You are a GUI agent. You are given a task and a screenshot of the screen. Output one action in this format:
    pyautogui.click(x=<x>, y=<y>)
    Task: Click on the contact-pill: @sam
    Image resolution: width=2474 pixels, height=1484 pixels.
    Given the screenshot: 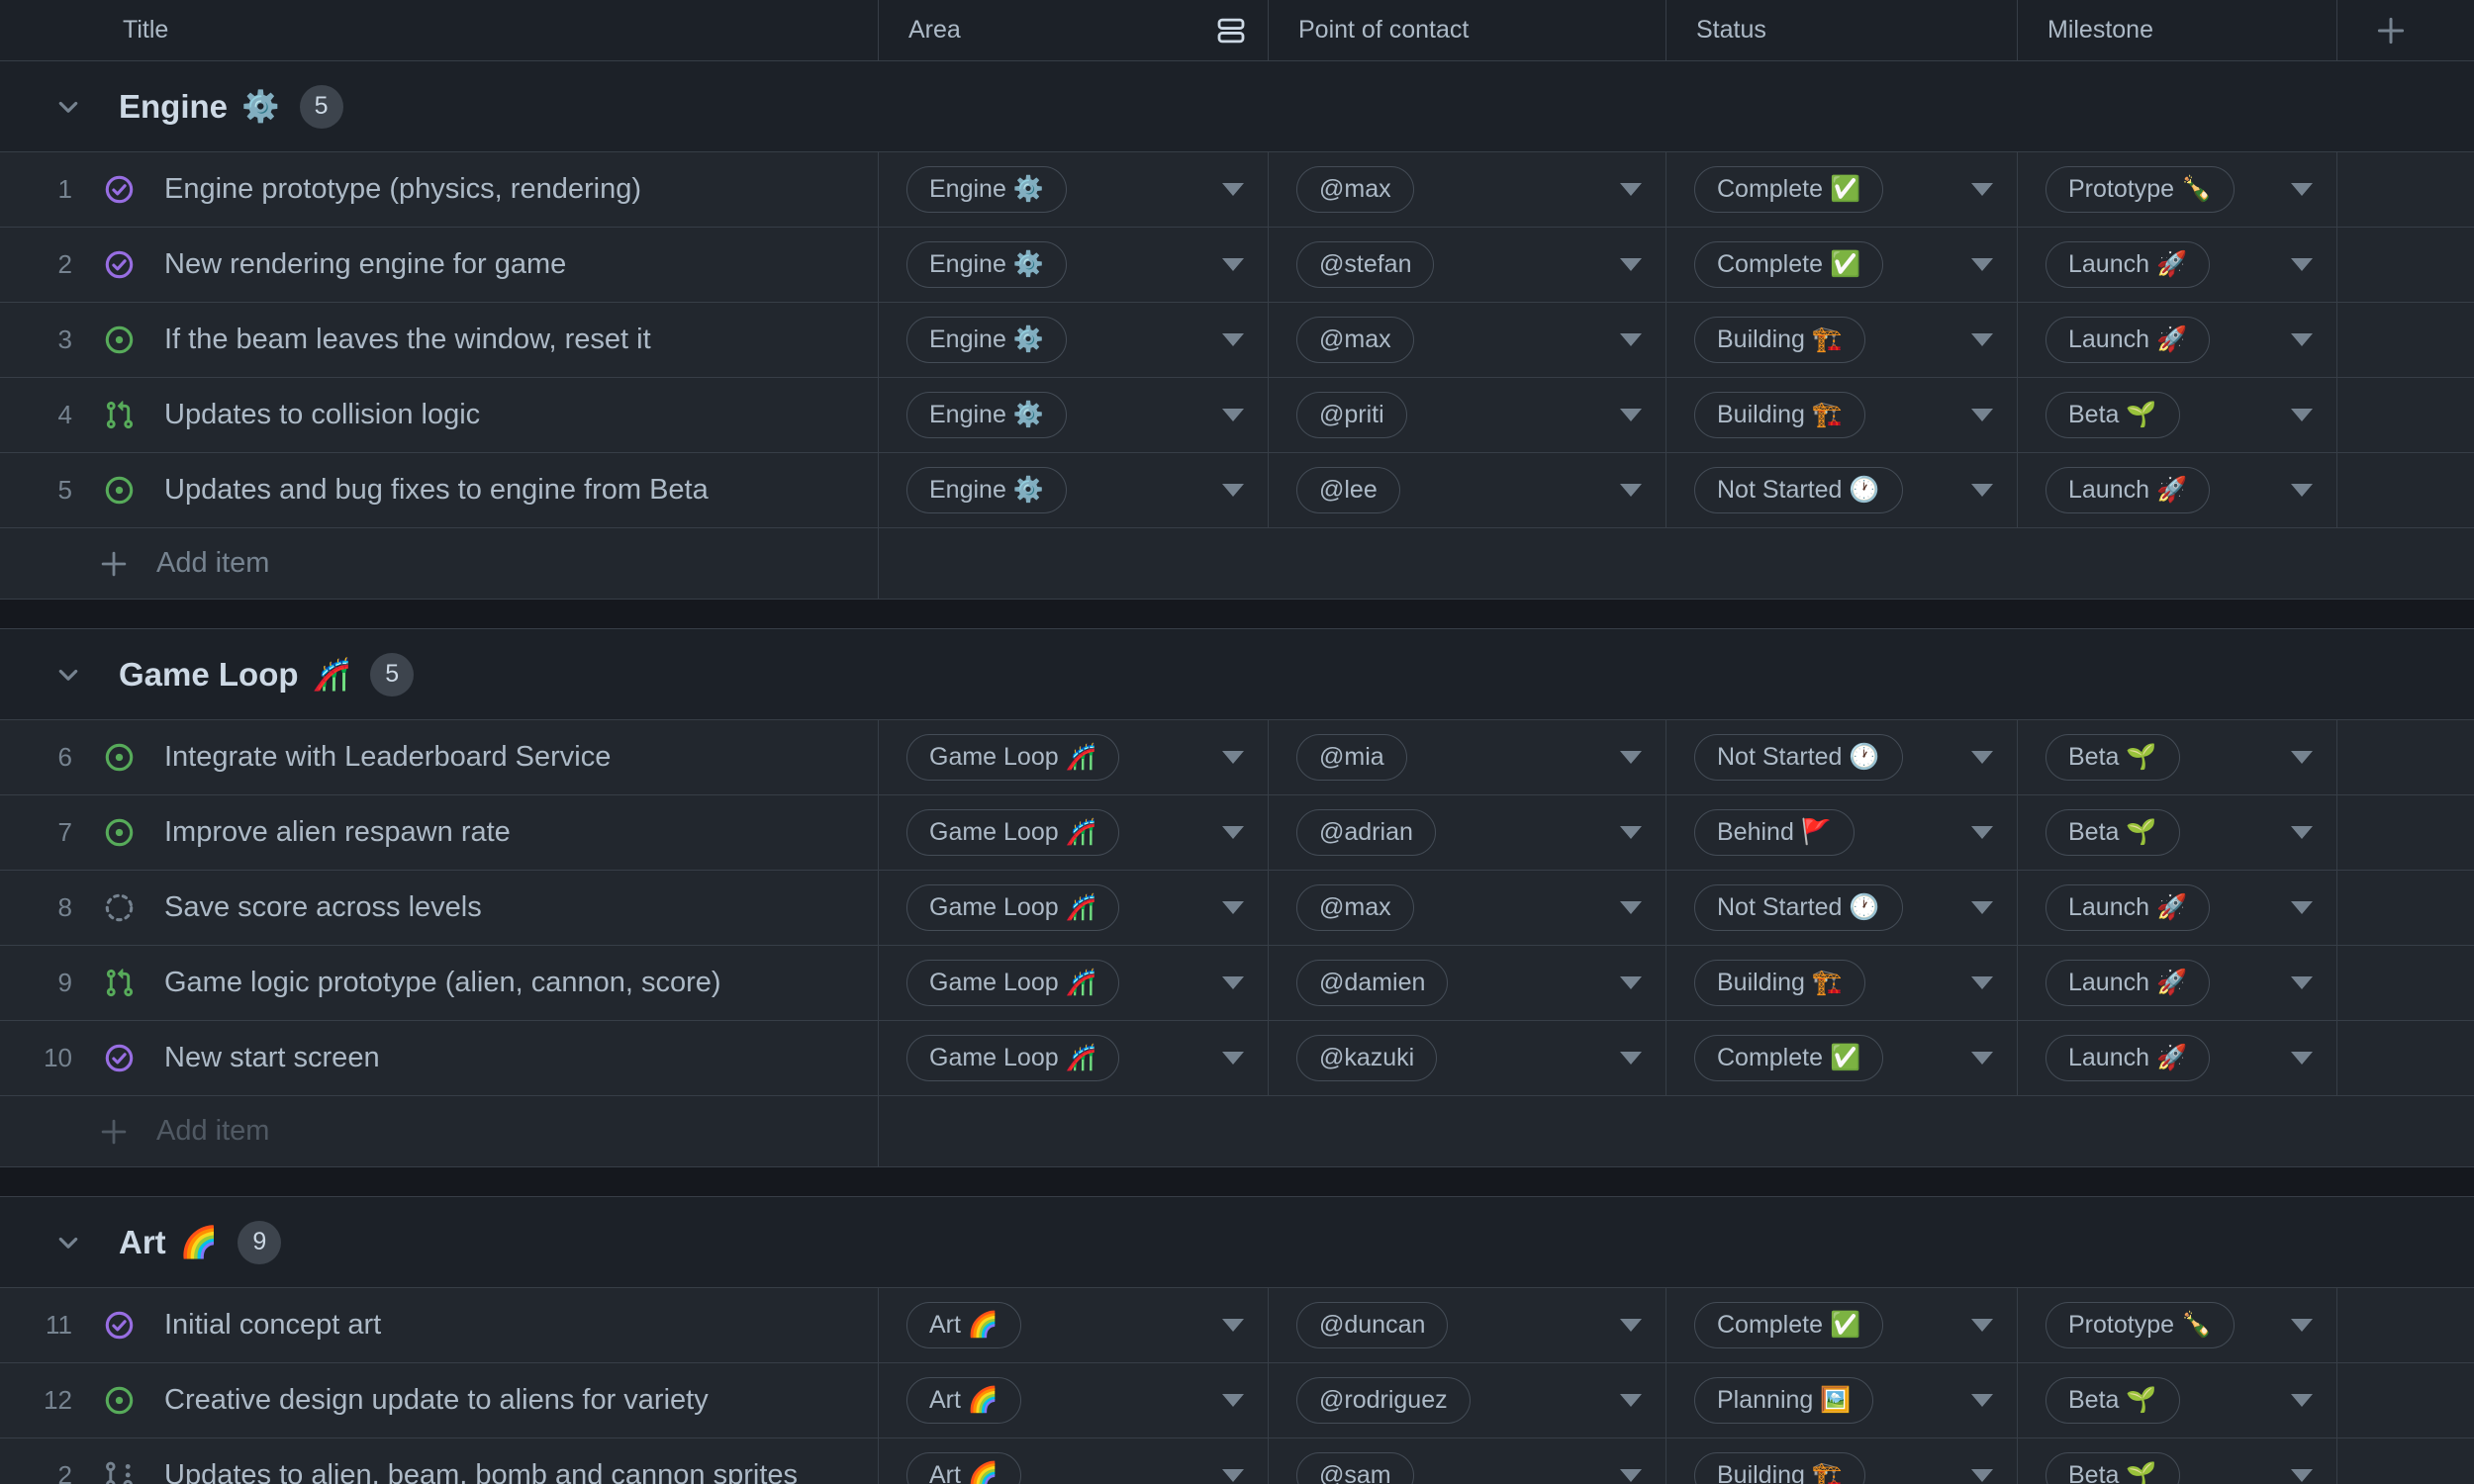 What is the action you would take?
    pyautogui.click(x=1355, y=1468)
    